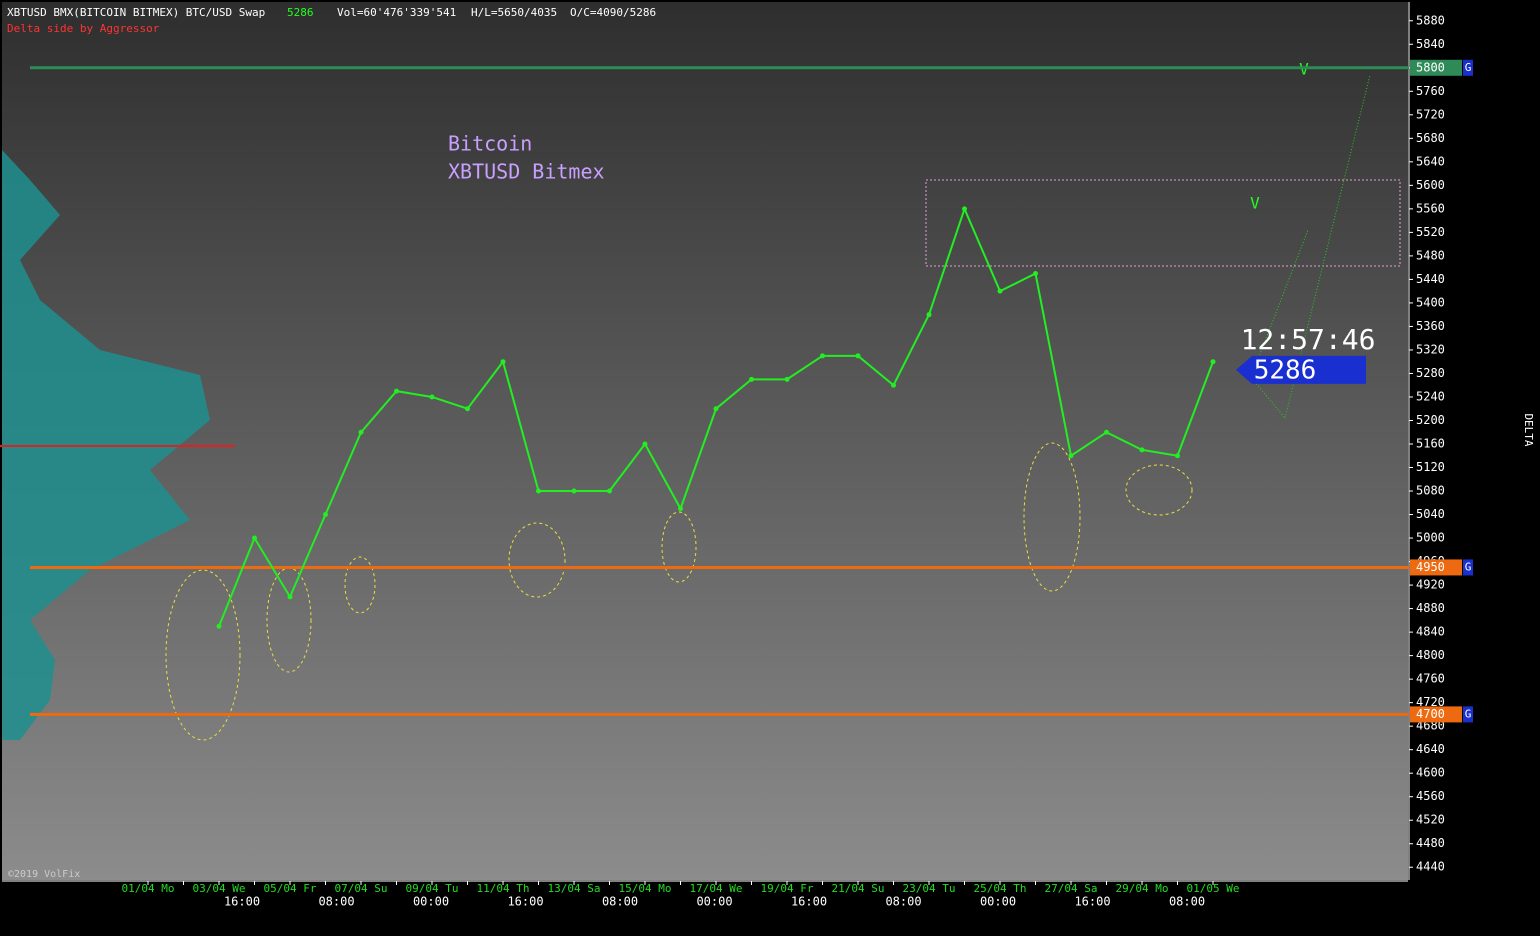 This screenshot has width=1540, height=936. What do you see at coordinates (44, 874) in the screenshot?
I see `copyright: ©2019 VolFix` at bounding box center [44, 874].